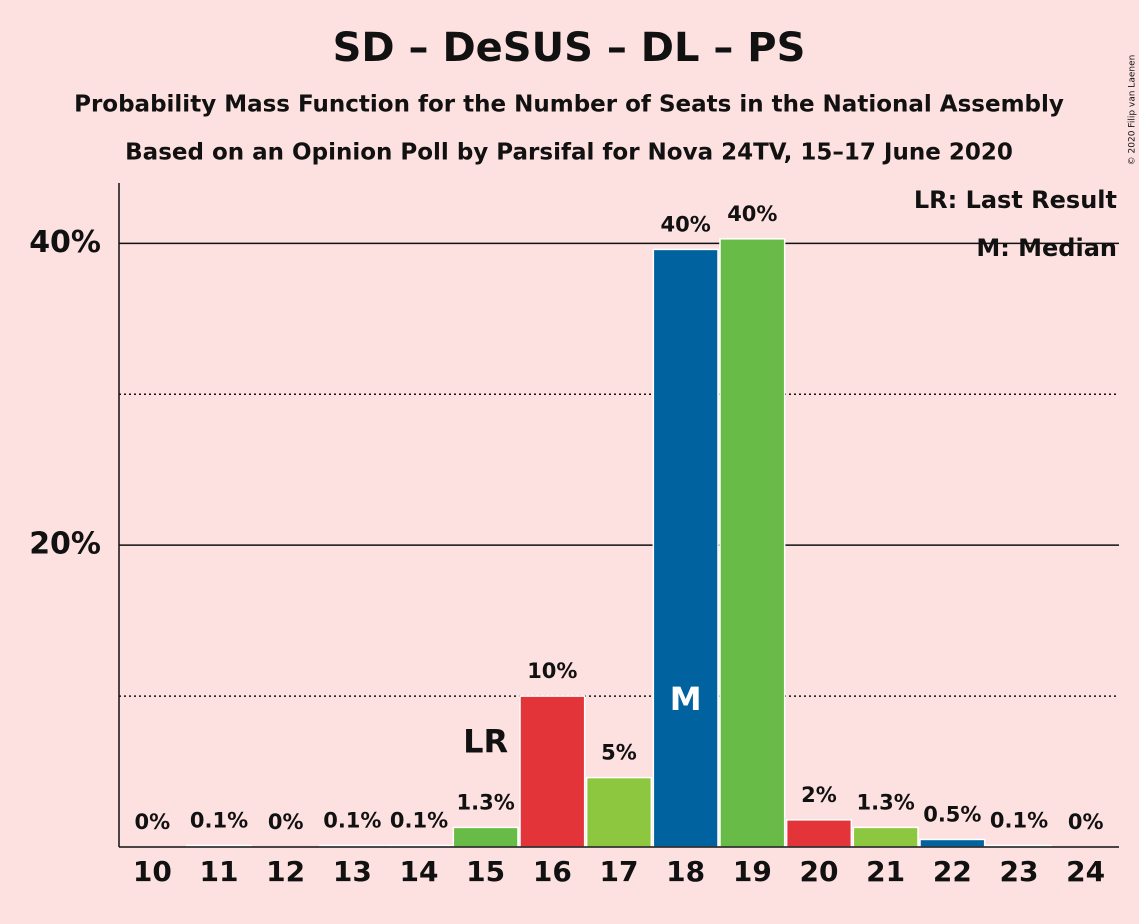 This screenshot has height=924, width=1139. What do you see at coordinates (1085, 871) in the screenshot?
I see `x-tick-label: 24` at bounding box center [1085, 871].